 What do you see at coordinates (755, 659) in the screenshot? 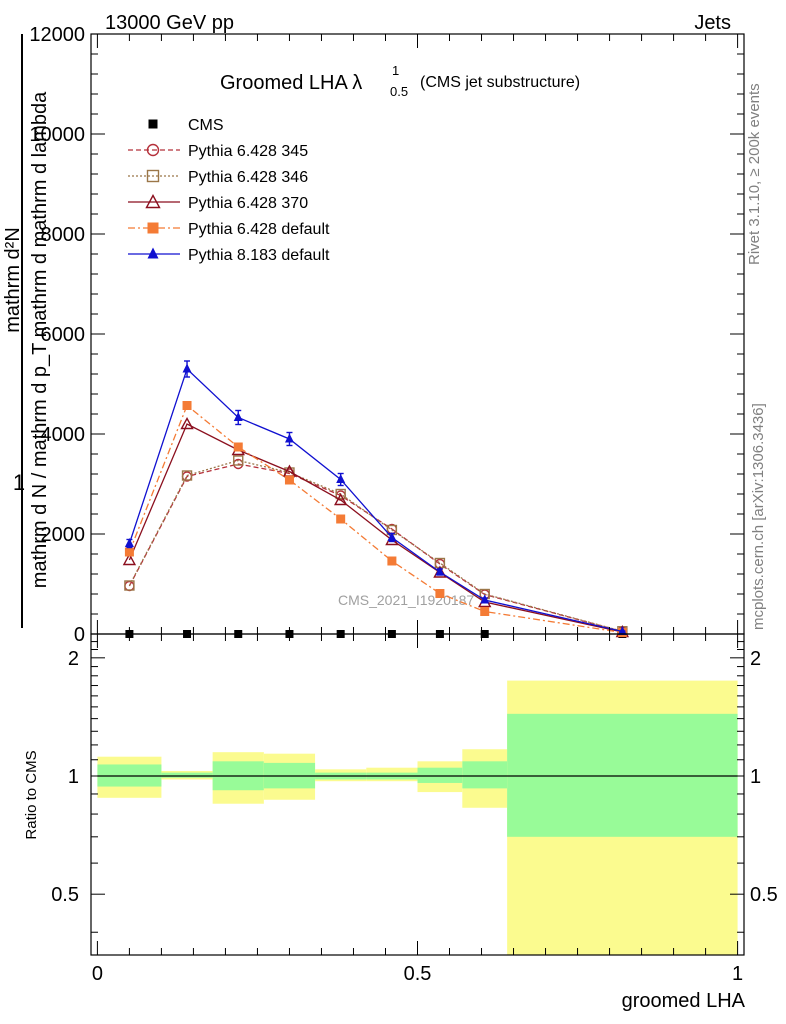
I see `ratio-tick-label-right: 2` at bounding box center [755, 659].